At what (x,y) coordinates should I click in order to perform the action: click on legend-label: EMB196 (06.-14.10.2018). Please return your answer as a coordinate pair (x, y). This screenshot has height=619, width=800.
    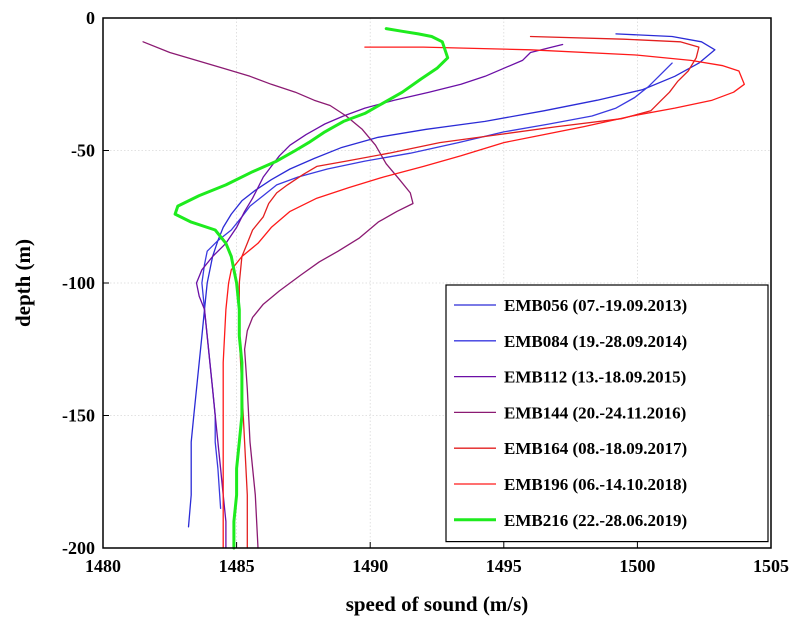
    Looking at the image, I should click on (595, 484).